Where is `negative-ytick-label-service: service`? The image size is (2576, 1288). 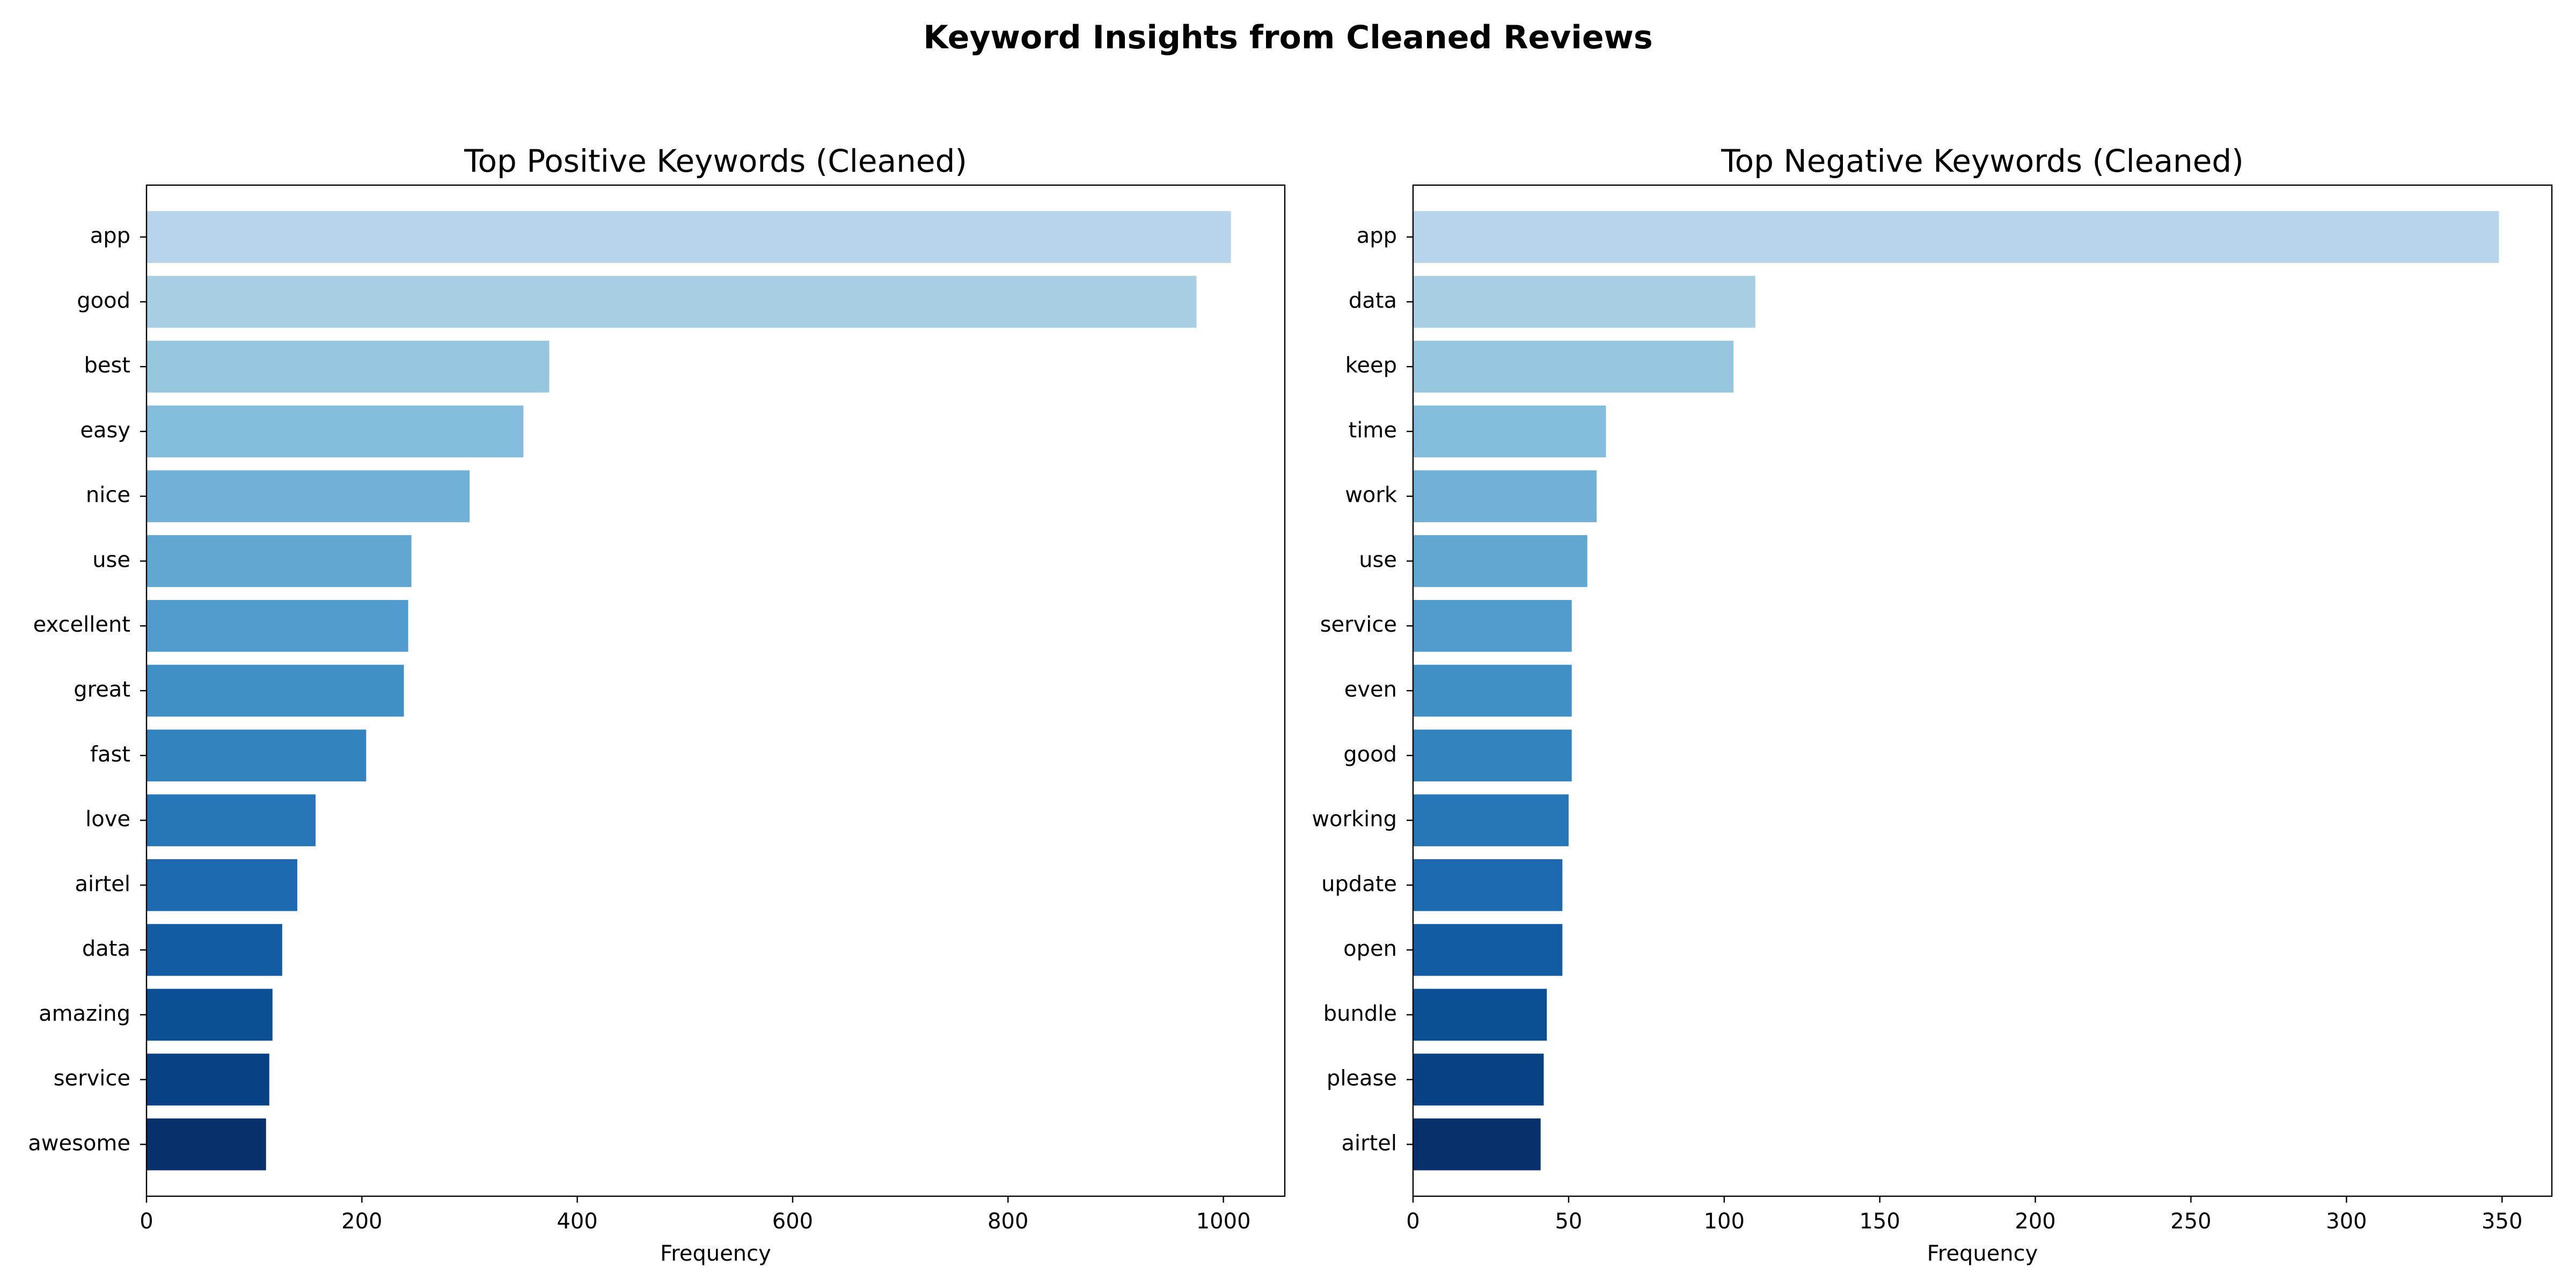
negative-ytick-label-service: service is located at coordinates (1358, 624).